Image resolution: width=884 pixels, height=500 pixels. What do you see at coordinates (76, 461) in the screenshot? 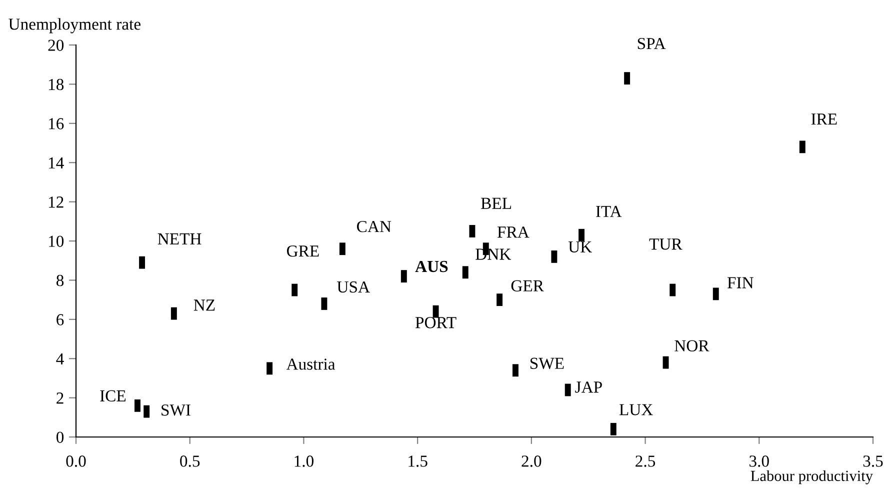
I see `x-tick-label: 0.0` at bounding box center [76, 461].